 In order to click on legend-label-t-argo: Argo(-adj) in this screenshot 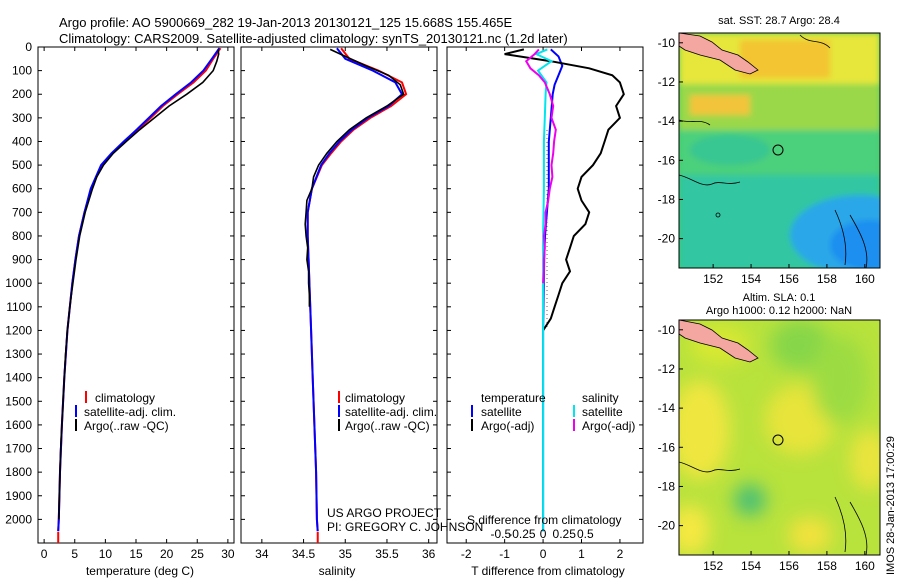, I will do `click(507, 426)`.